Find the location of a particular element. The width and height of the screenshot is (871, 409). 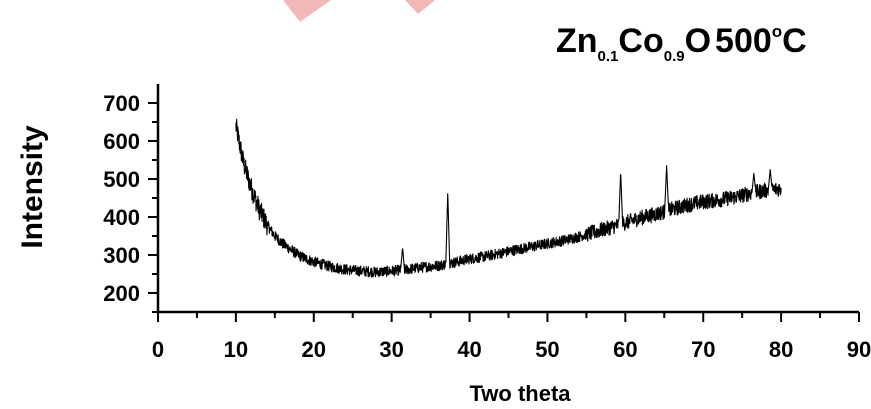

title-temperature: 500 is located at coordinates (743, 41).